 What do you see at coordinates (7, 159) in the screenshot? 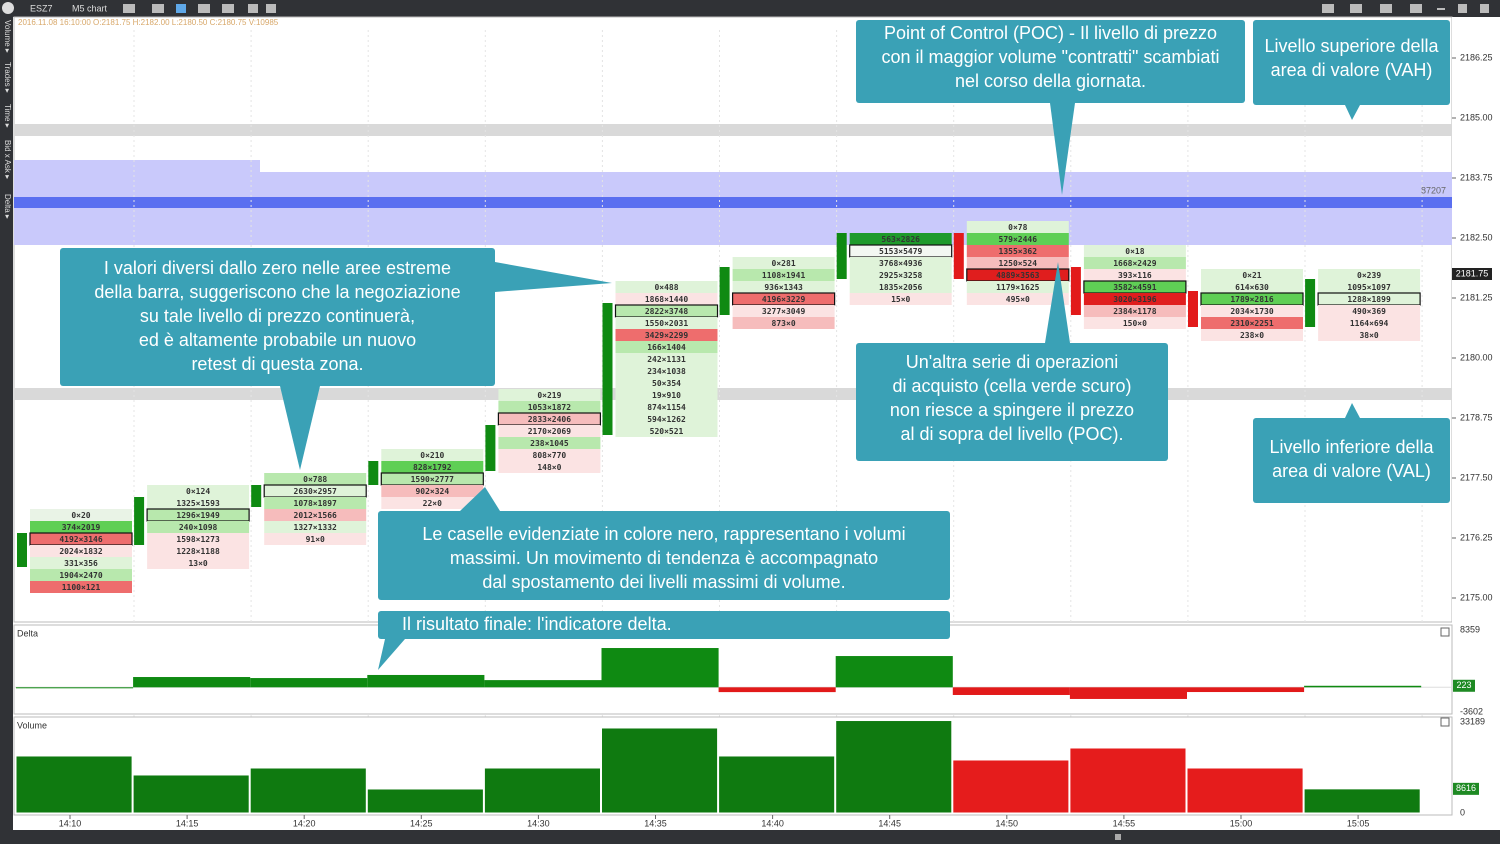
I see `side-tab: Bid x Ask ▸` at bounding box center [7, 159].